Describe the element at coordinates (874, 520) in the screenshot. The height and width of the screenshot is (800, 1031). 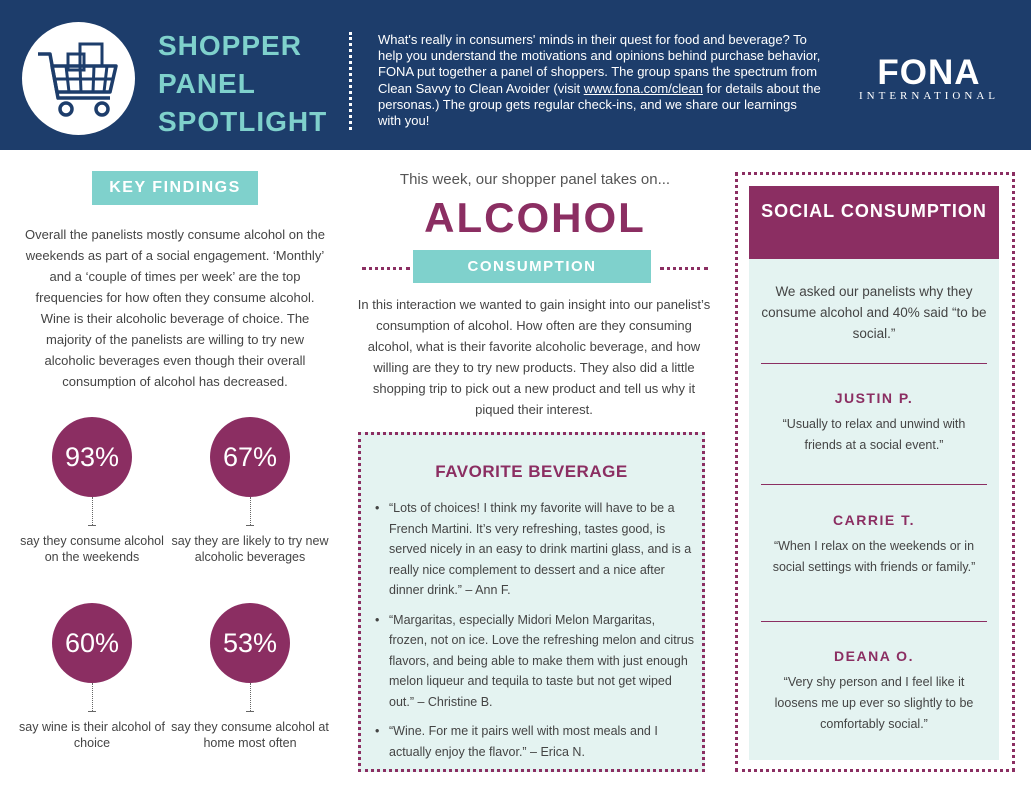
I see `panelist-name: CARRIE T.` at that location.